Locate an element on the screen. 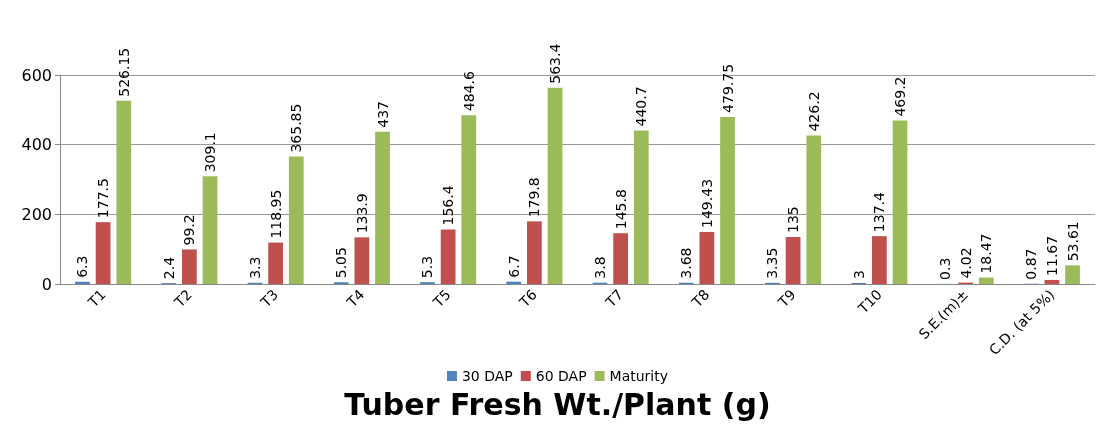  data-label: 11.67 is located at coordinates (1051, 255).